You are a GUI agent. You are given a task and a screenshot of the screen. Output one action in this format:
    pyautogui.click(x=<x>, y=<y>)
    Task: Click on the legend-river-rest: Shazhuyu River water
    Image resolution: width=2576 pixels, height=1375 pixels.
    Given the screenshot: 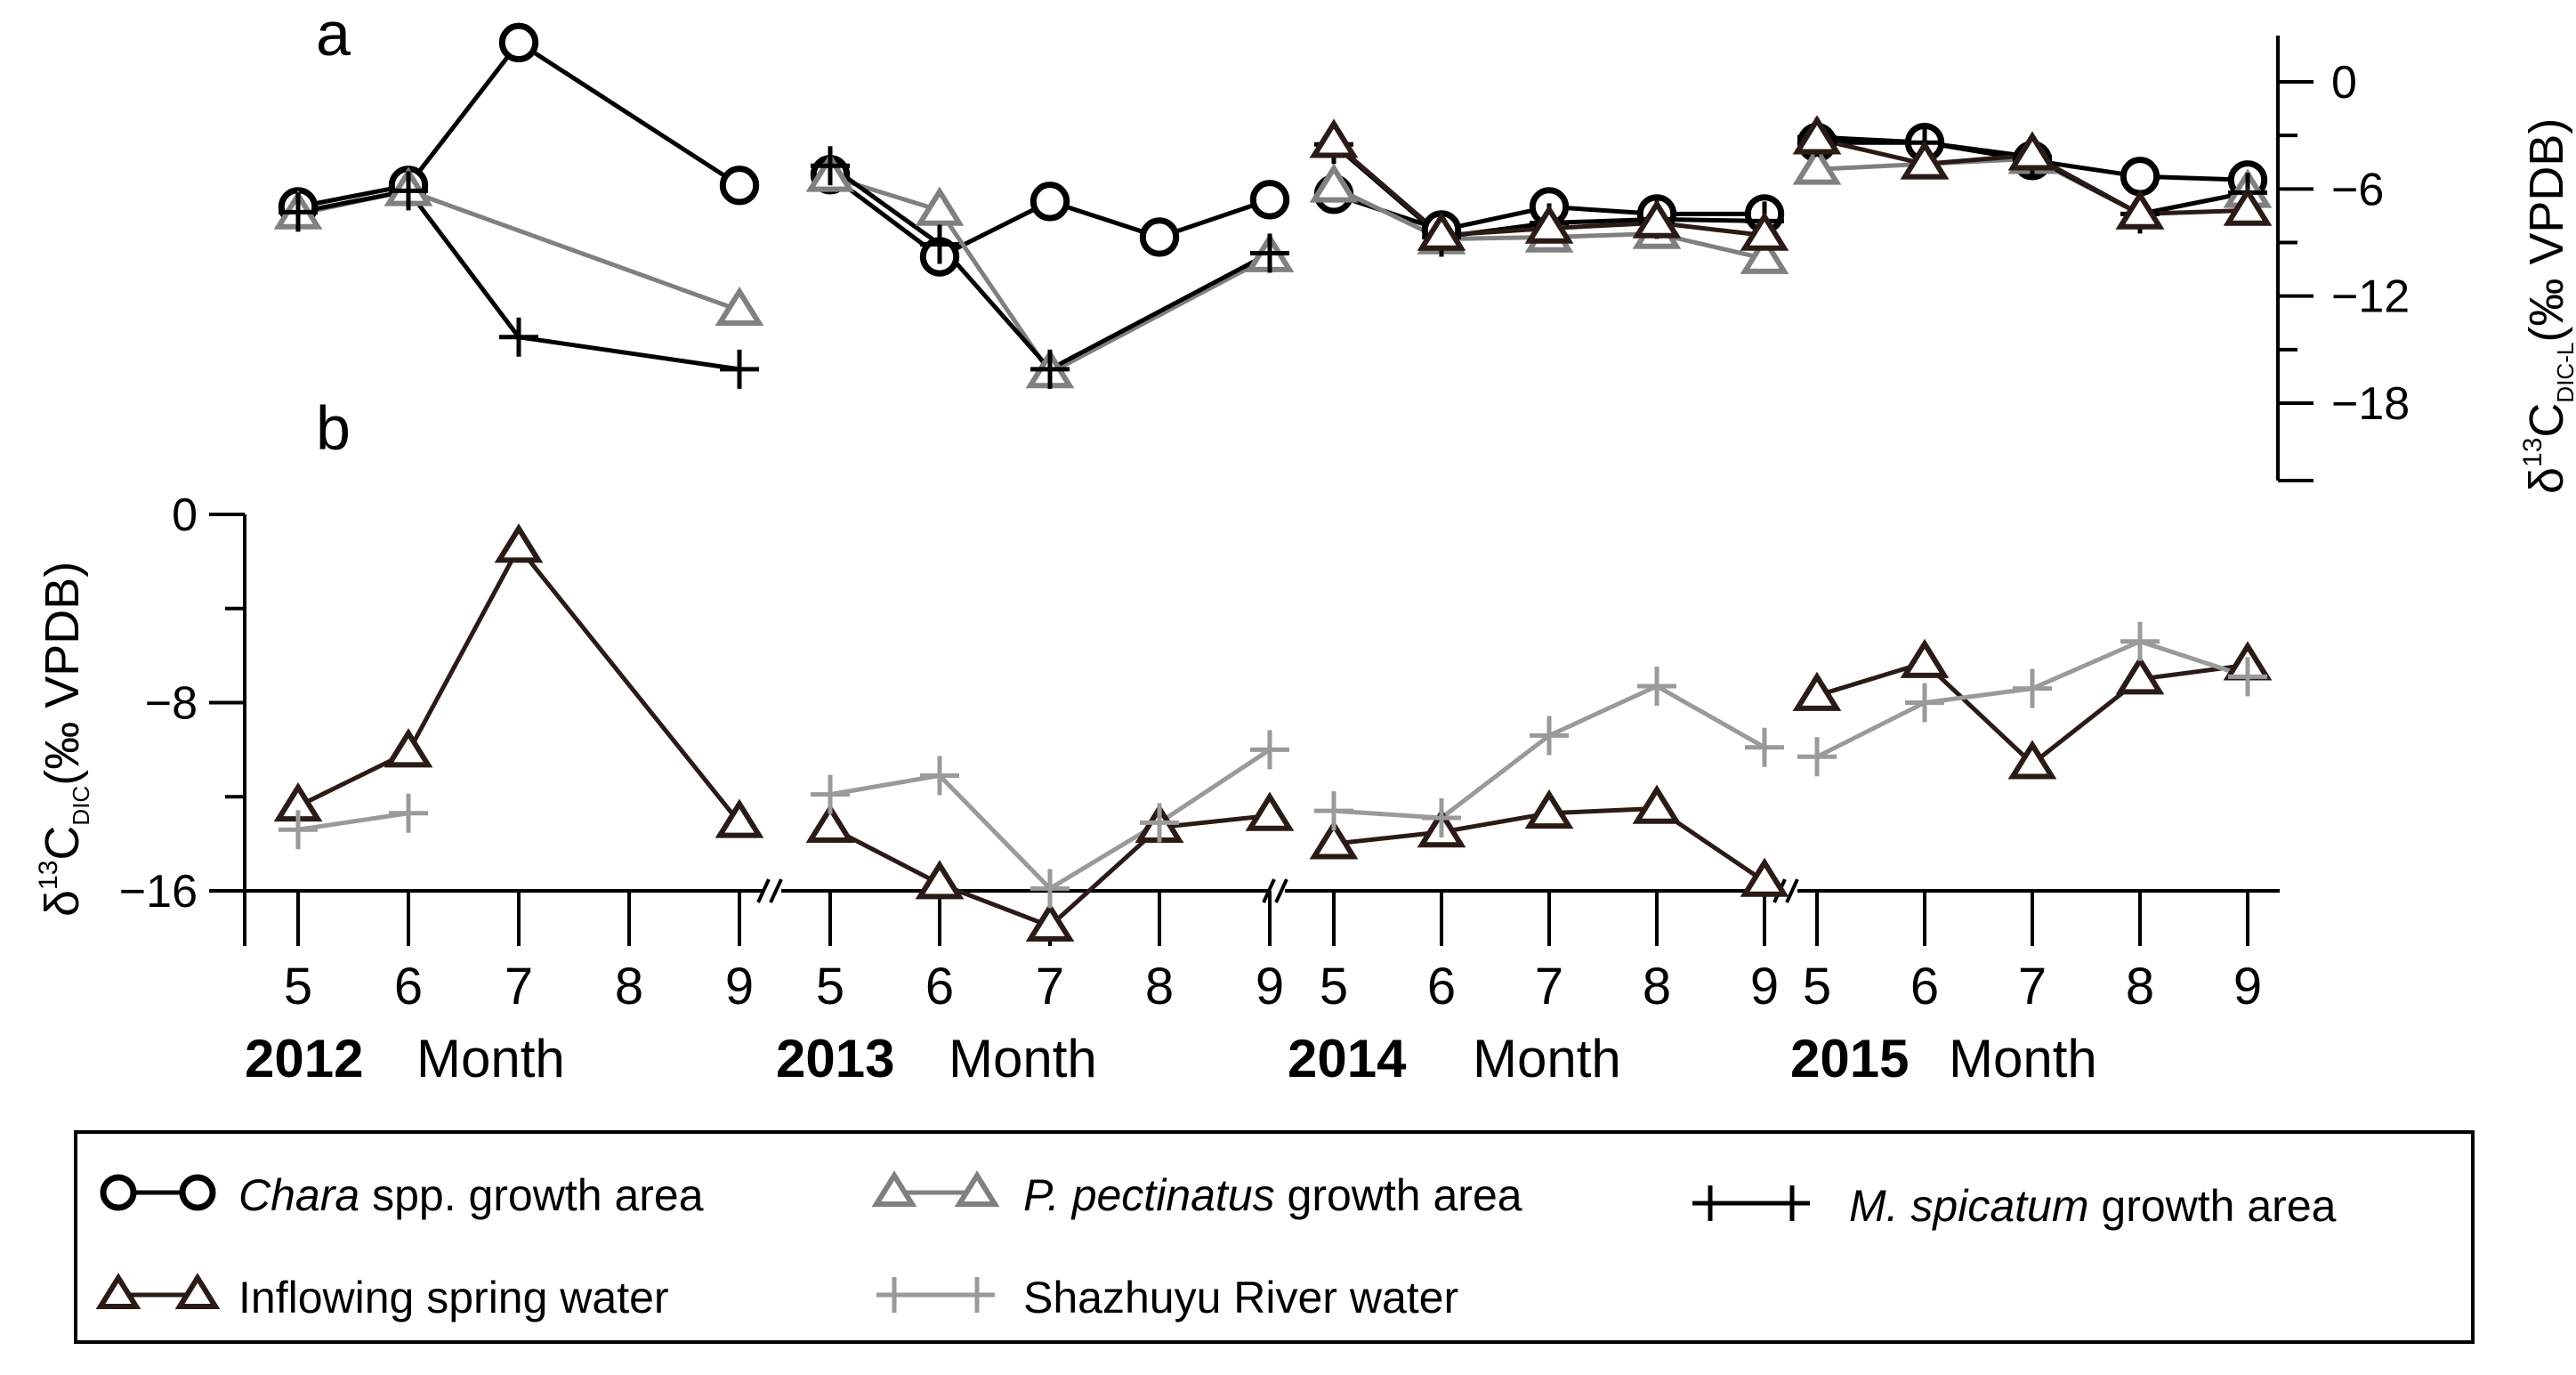 What is the action you would take?
    pyautogui.click(x=1240, y=1297)
    